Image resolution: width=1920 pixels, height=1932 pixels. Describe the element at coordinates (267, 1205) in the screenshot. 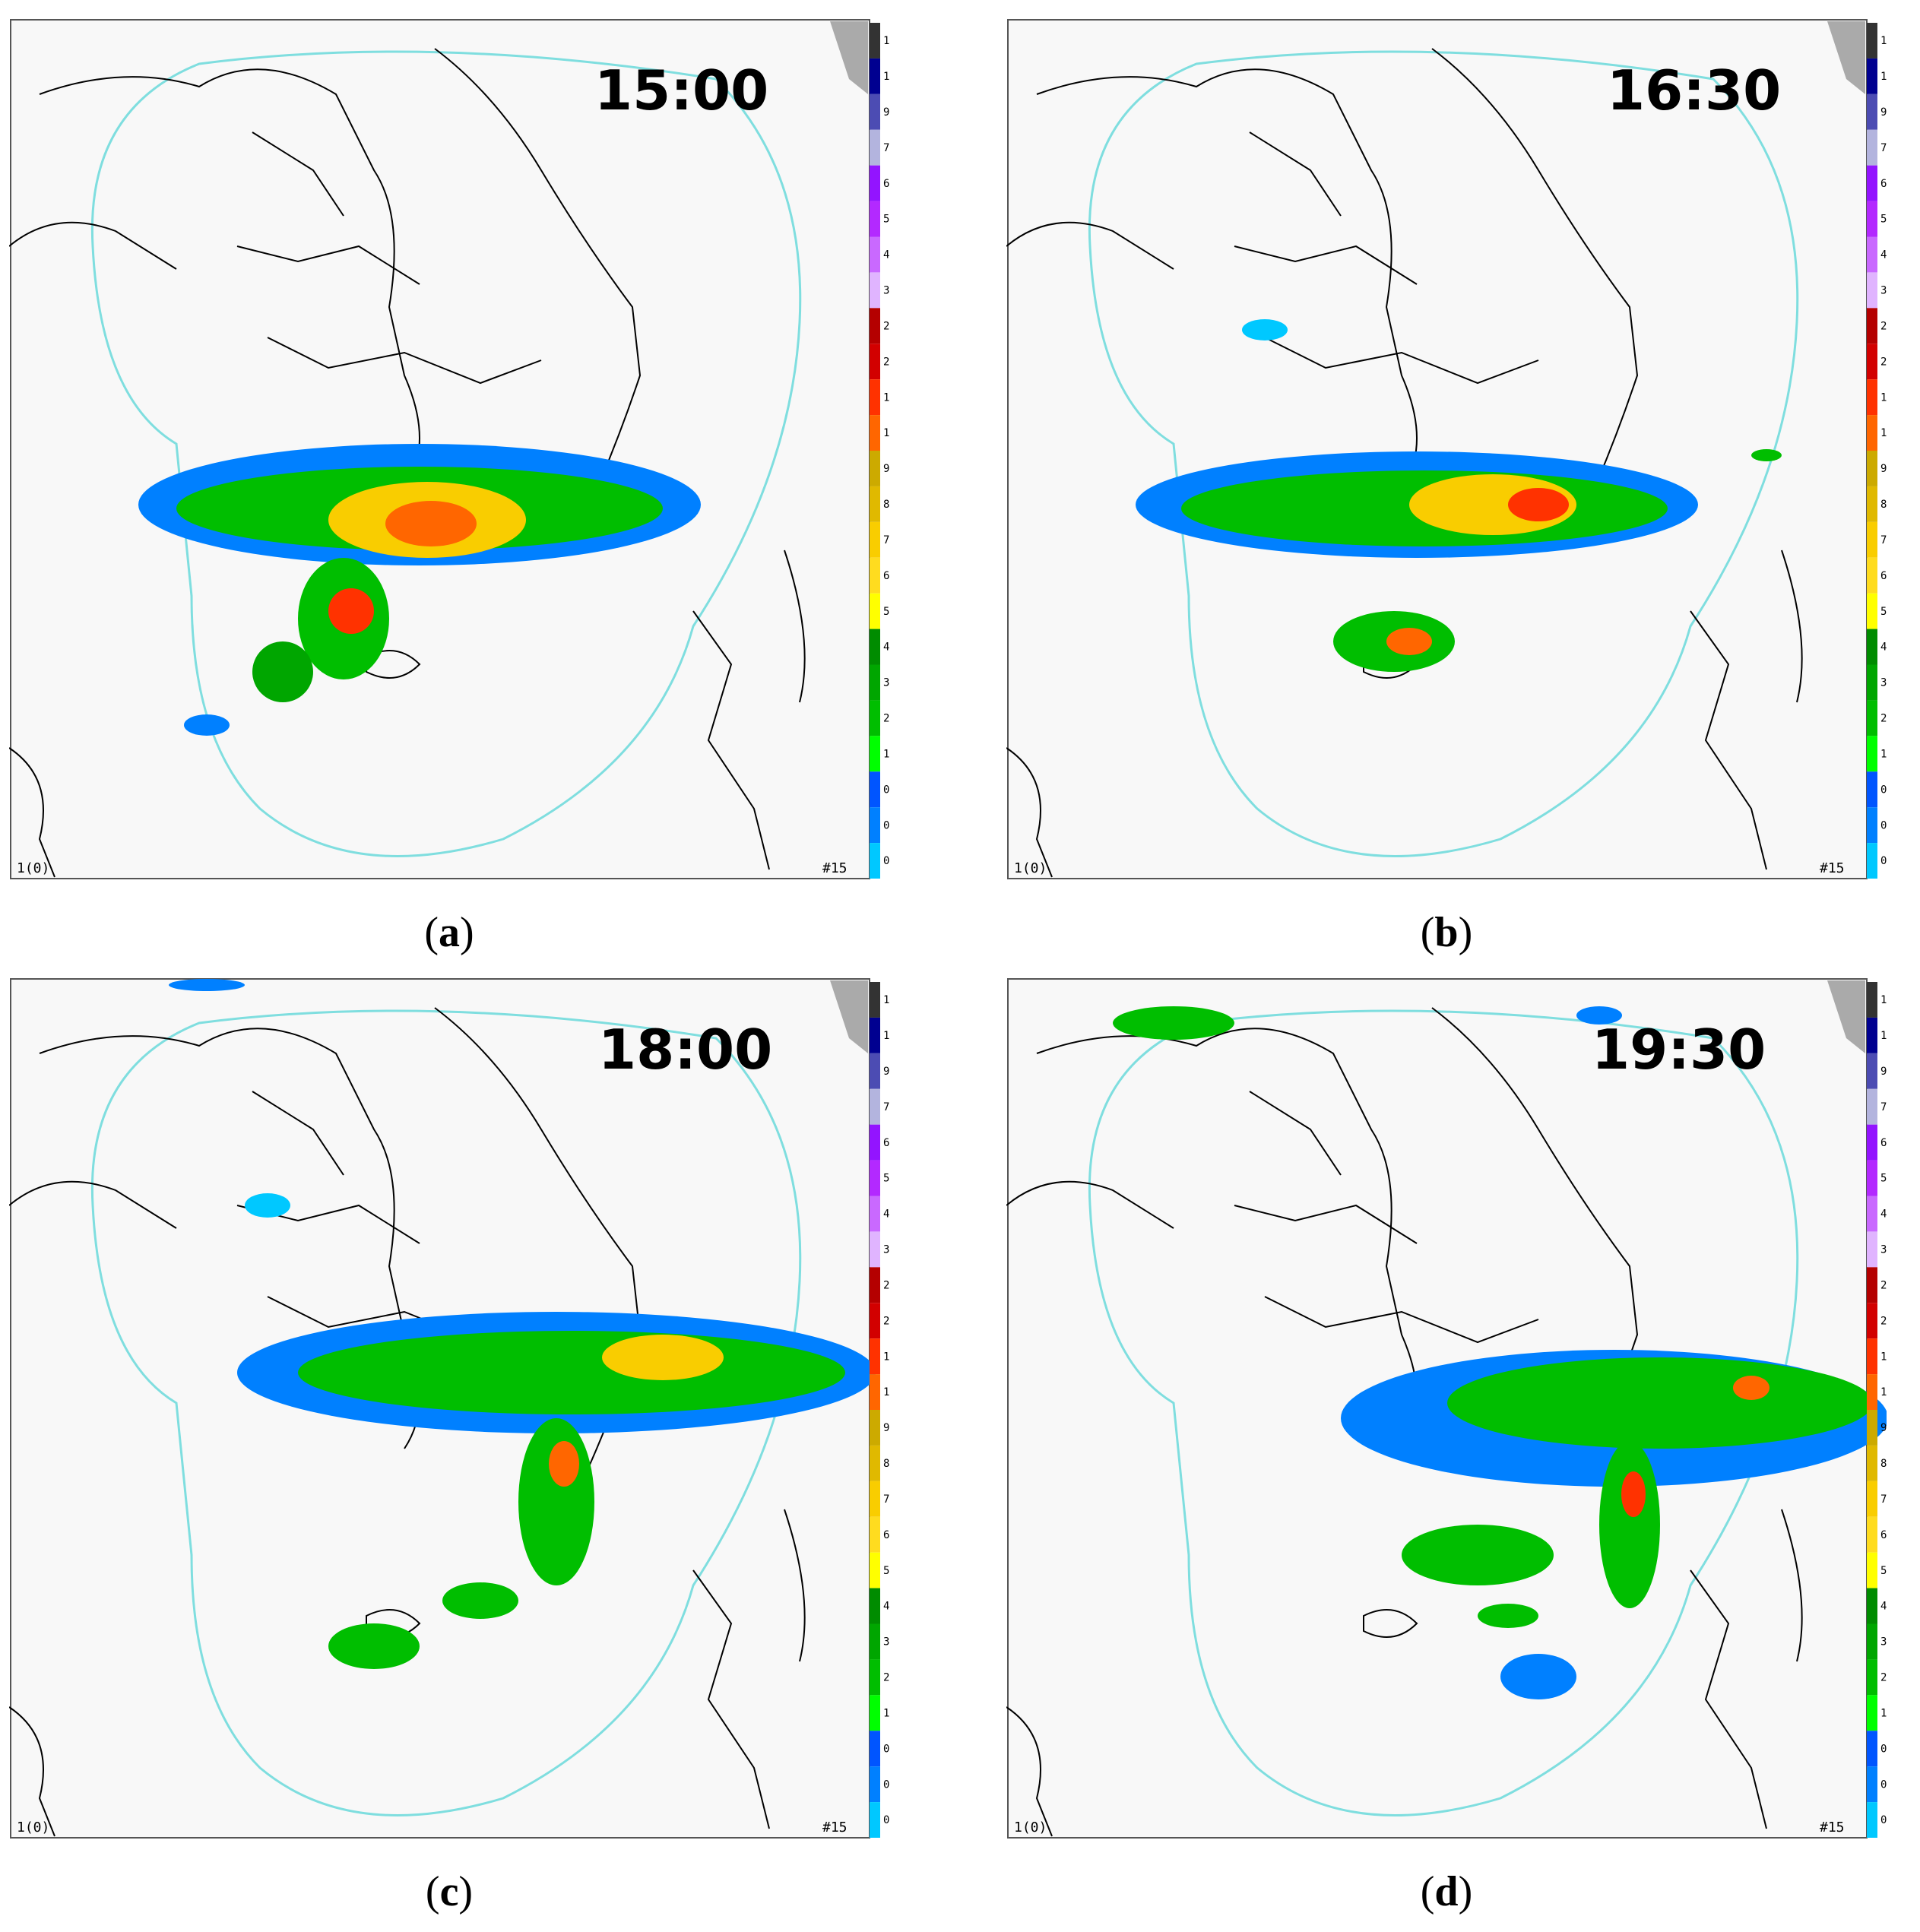

I see `echo-cyan` at that location.